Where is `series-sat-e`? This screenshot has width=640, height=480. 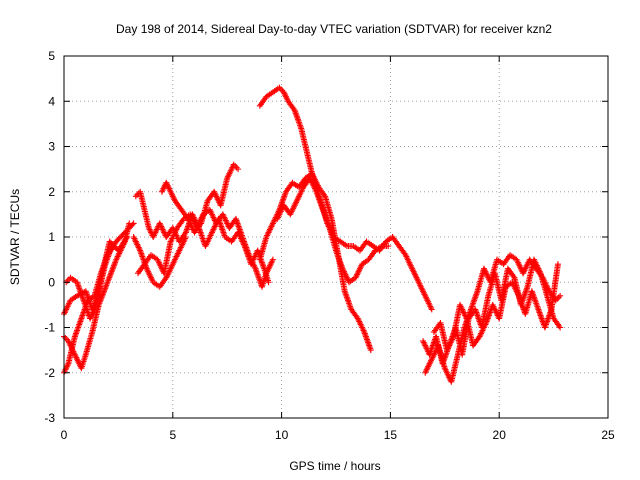
series-sat-e is located at coordinates (202, 237).